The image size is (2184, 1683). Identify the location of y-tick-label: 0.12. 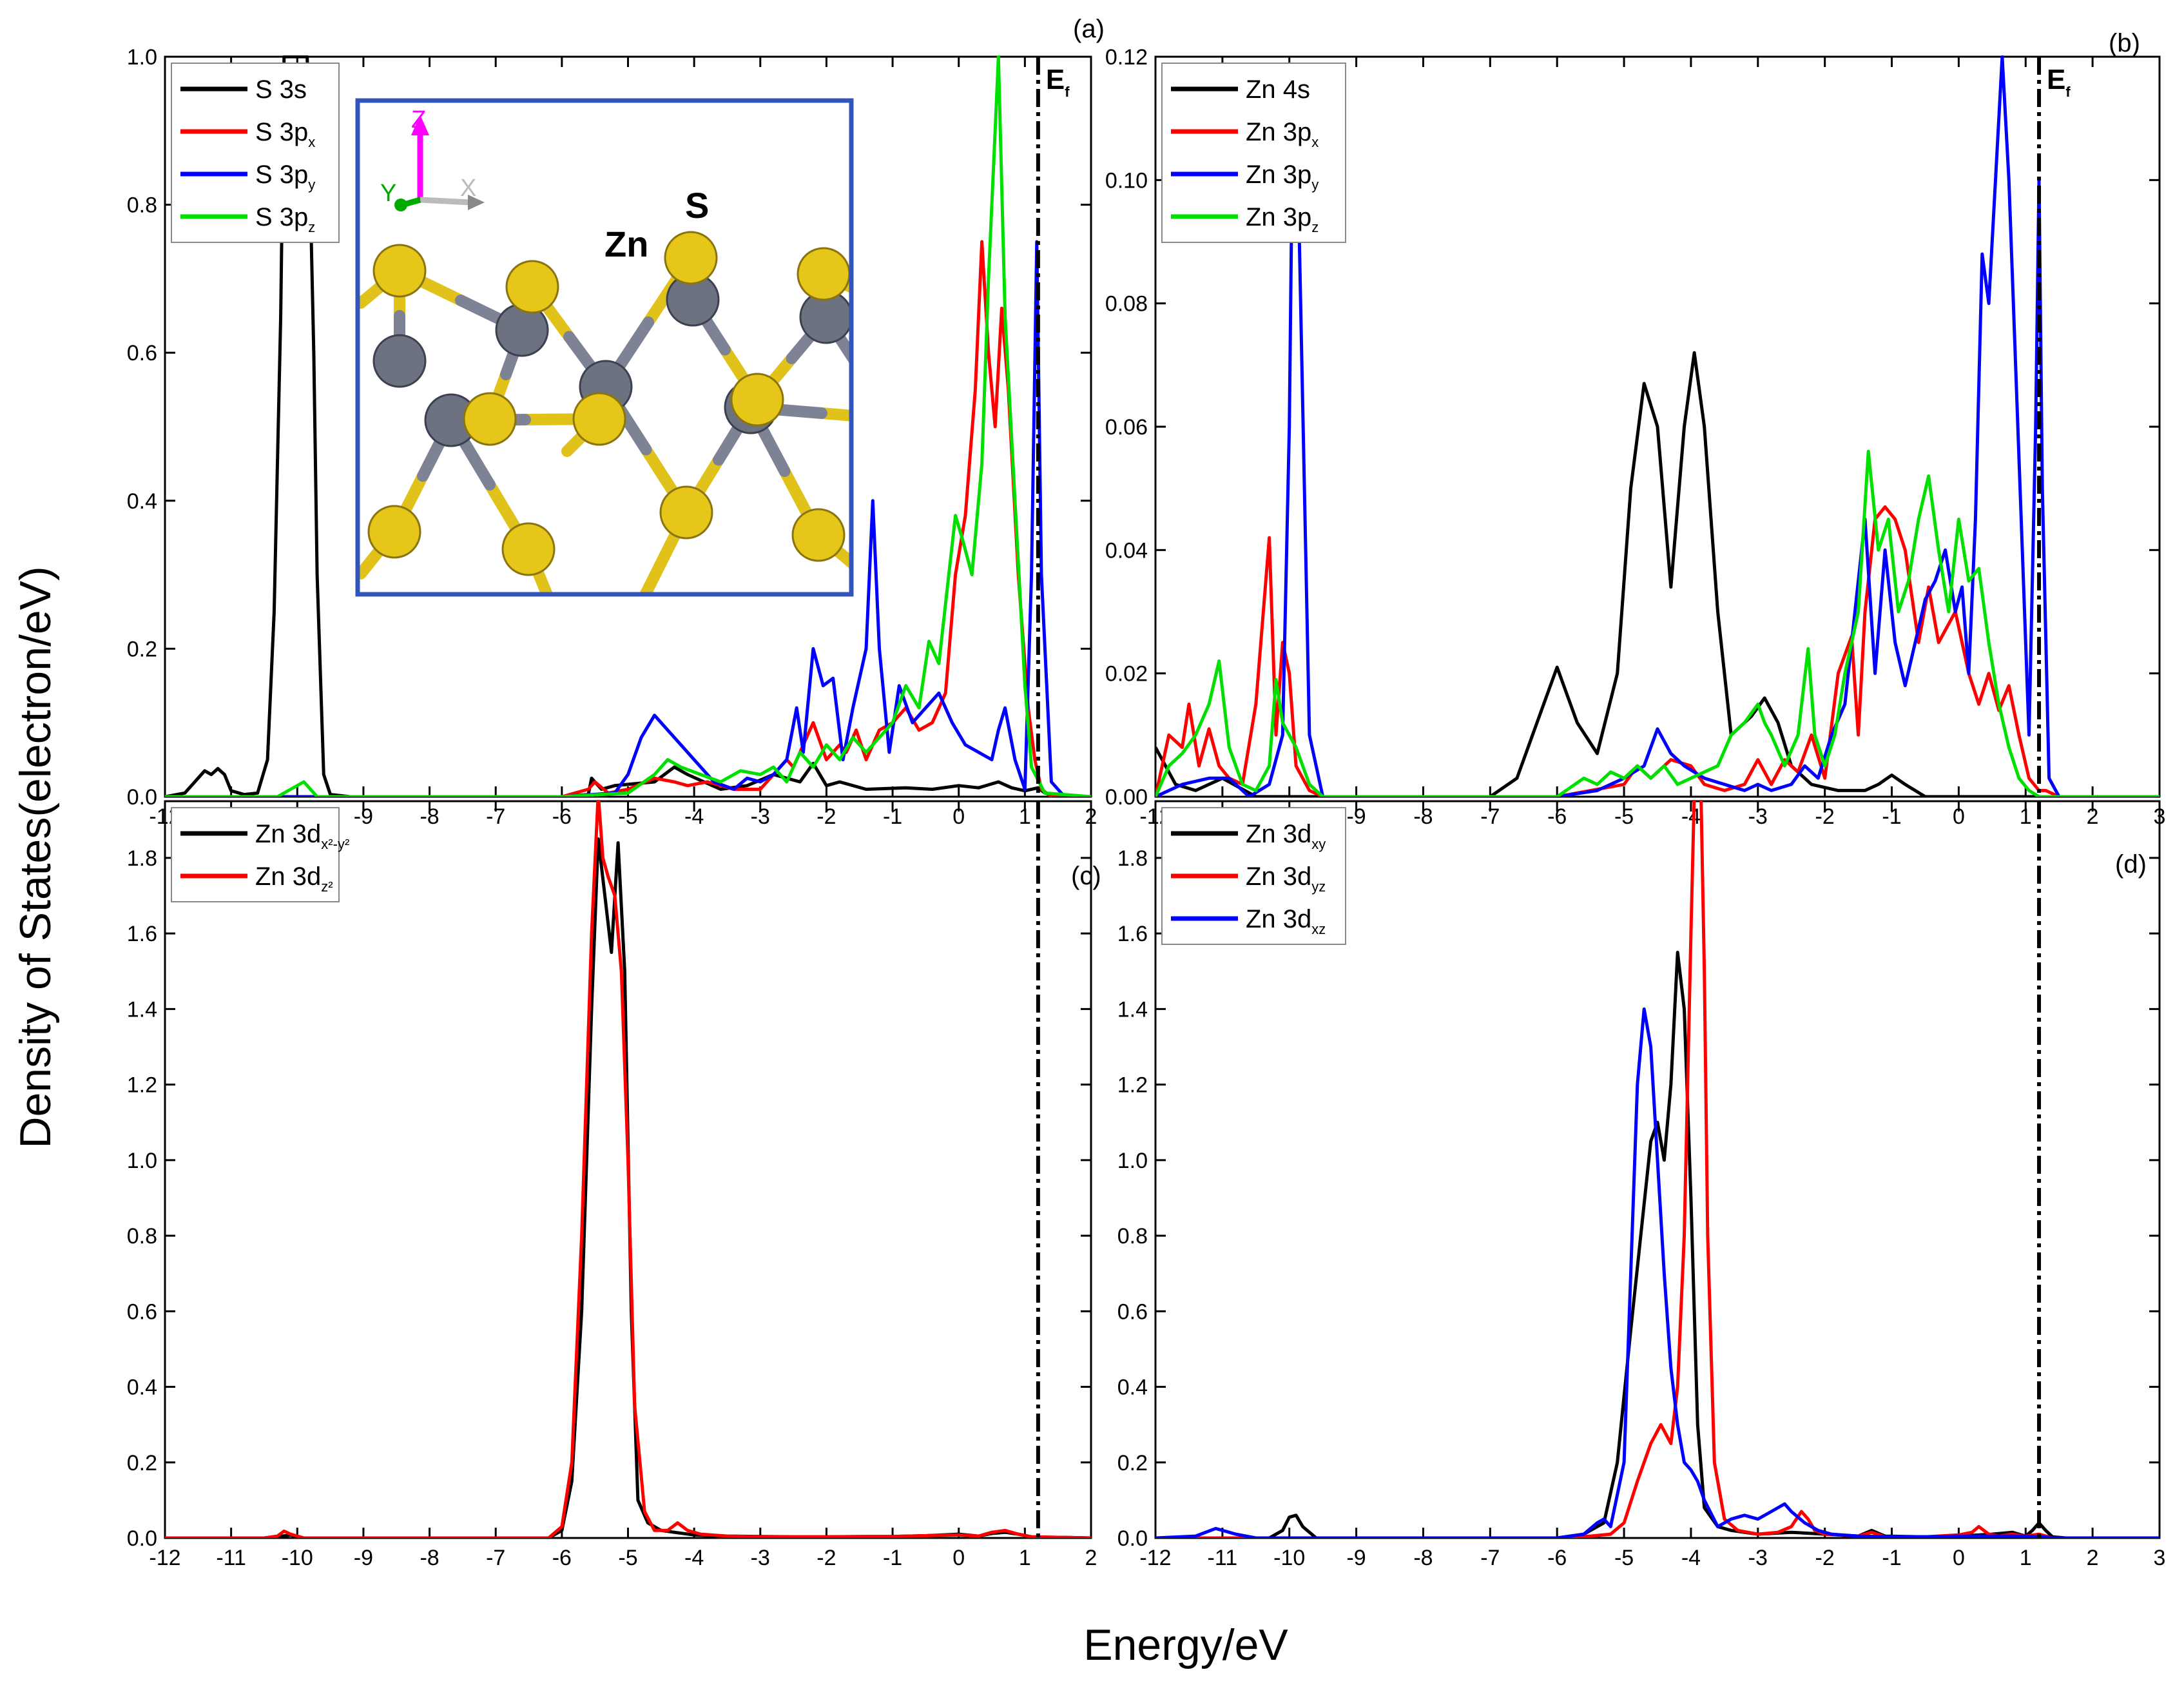
(1126, 57).